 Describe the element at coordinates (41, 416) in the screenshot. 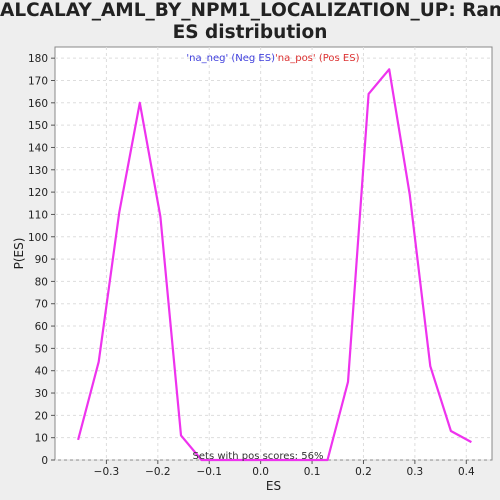

I see `y-tick-label: 20` at that location.